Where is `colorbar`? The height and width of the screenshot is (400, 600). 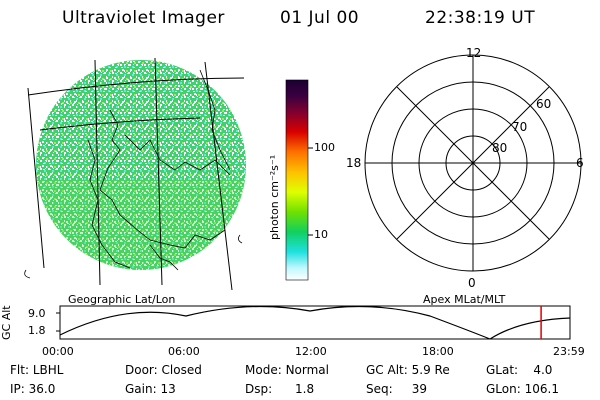
colorbar is located at coordinates (299, 180).